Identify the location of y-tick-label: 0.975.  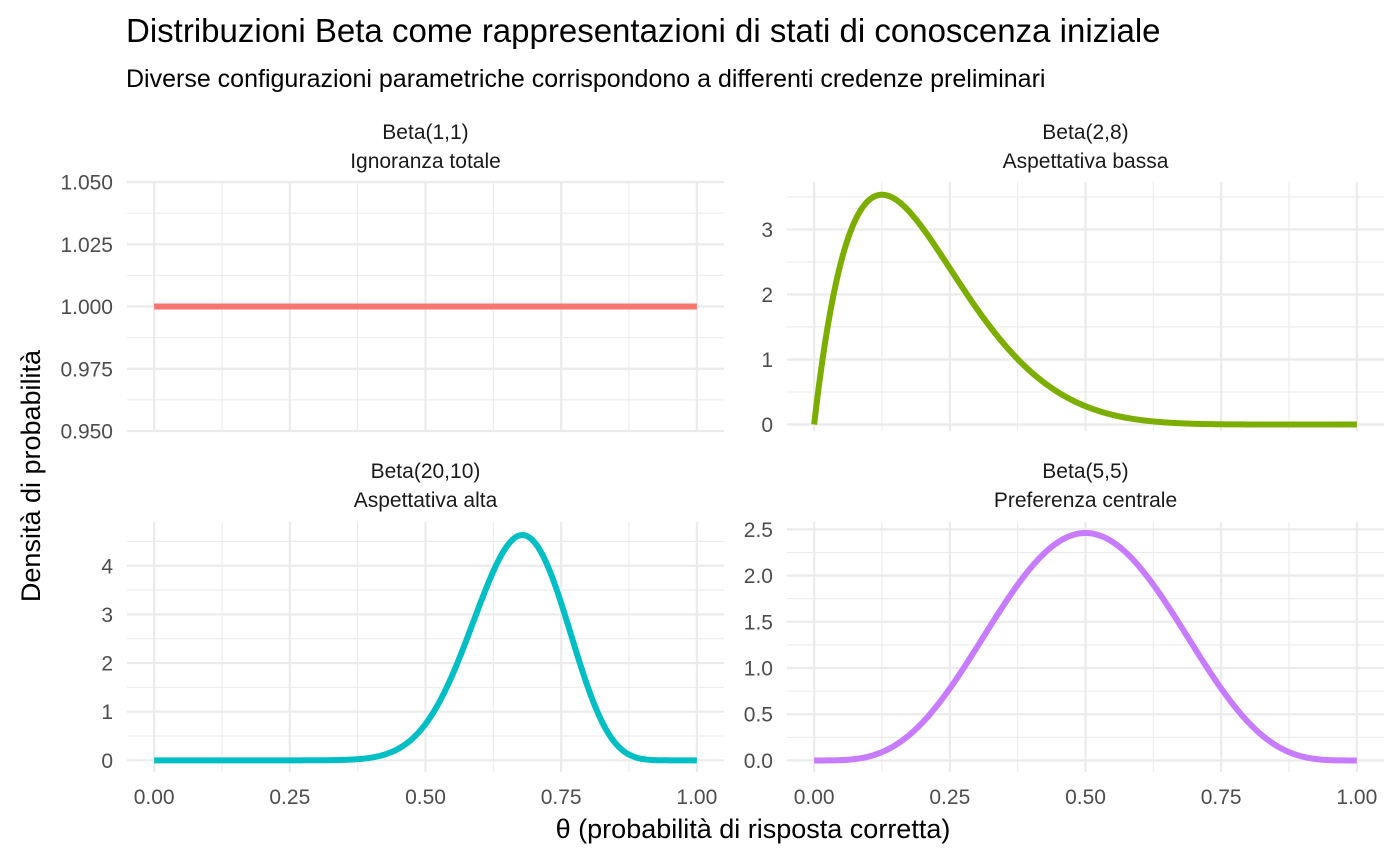
(86, 369).